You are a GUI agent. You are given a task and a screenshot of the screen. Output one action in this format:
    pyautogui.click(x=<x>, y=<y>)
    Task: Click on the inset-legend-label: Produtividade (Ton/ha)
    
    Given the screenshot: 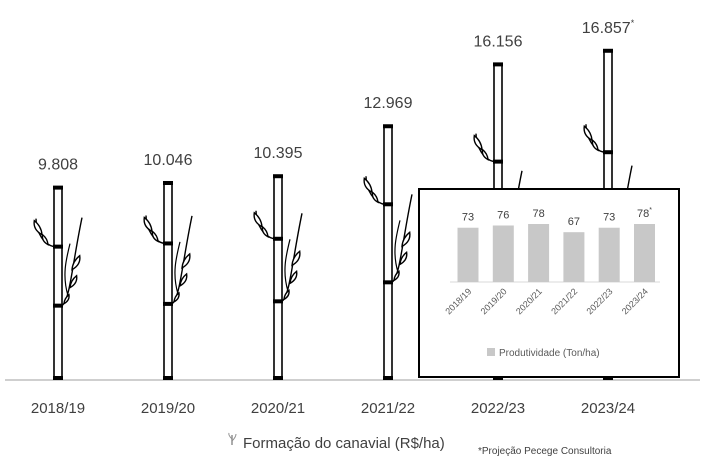 What is the action you would take?
    pyautogui.click(x=549, y=353)
    